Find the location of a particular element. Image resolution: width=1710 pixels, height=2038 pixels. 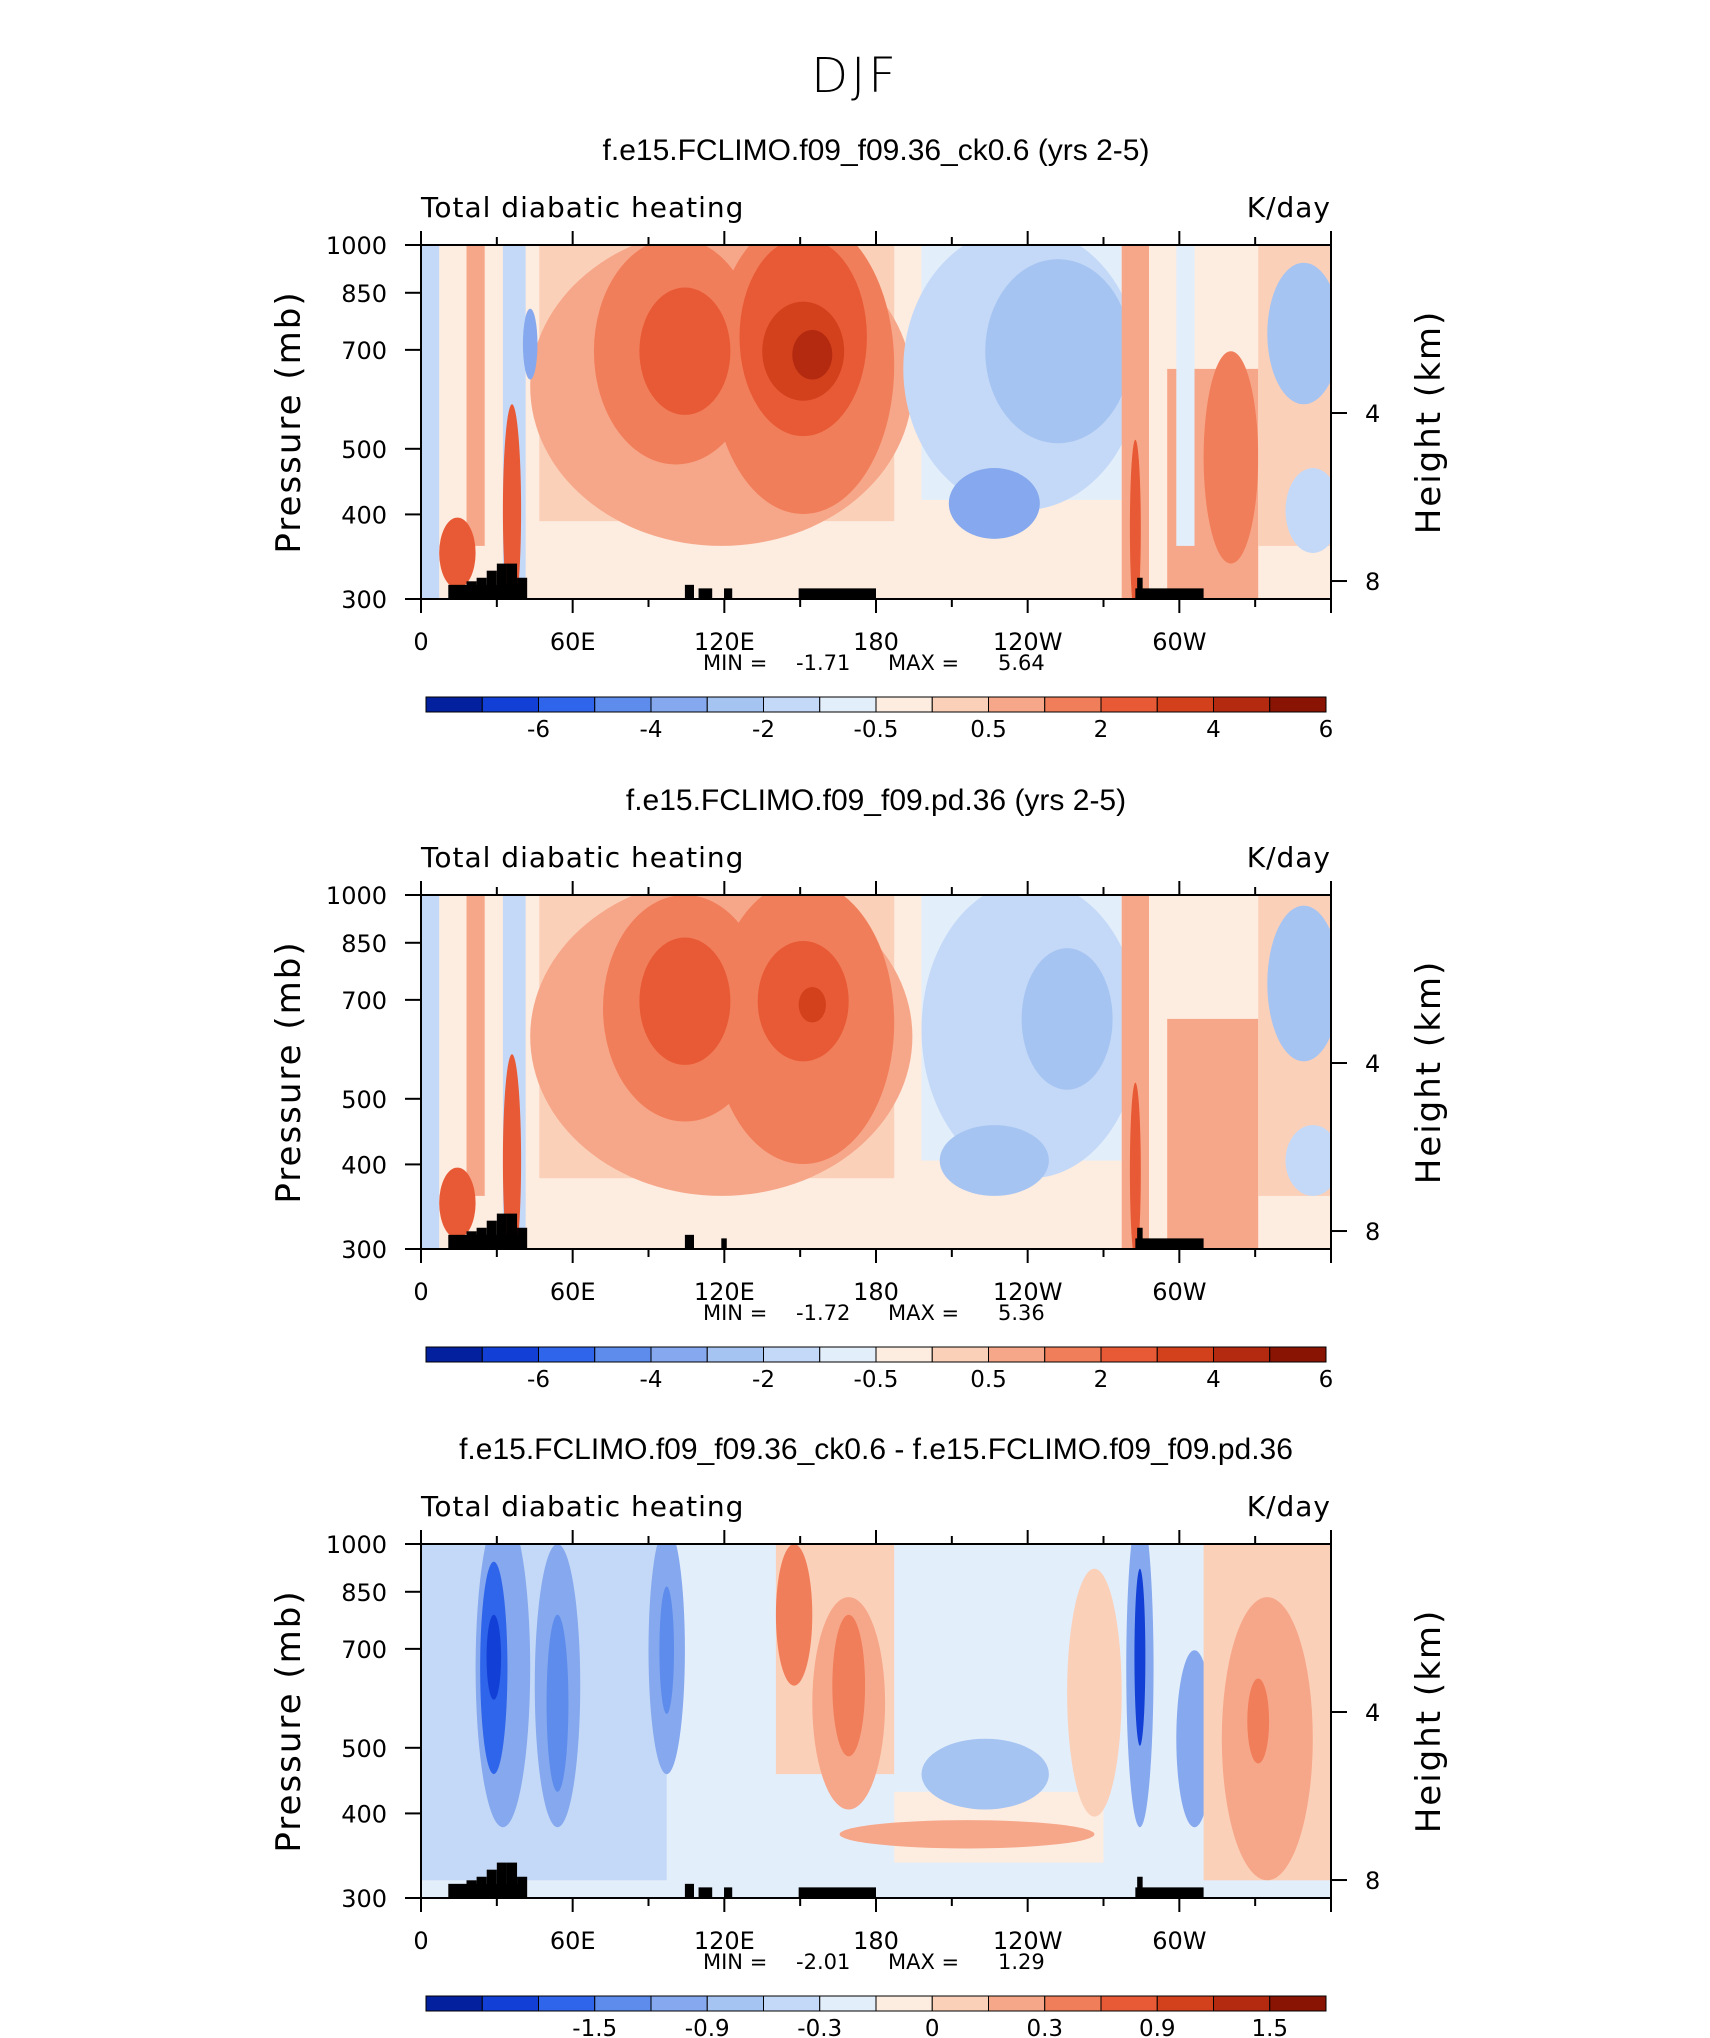

colorbar-label: 1.5 is located at coordinates (1269, 2027).